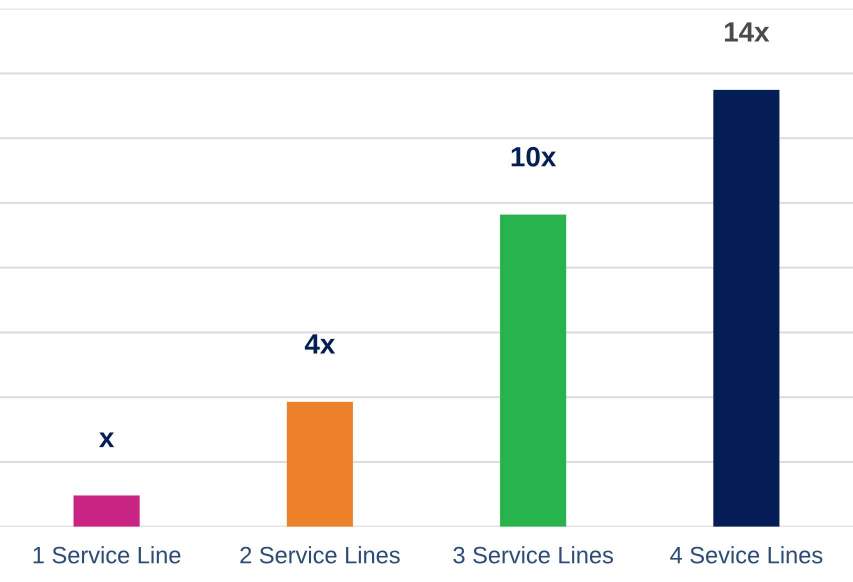 The height and width of the screenshot is (582, 853). I want to click on data-label: x, so click(106, 440).